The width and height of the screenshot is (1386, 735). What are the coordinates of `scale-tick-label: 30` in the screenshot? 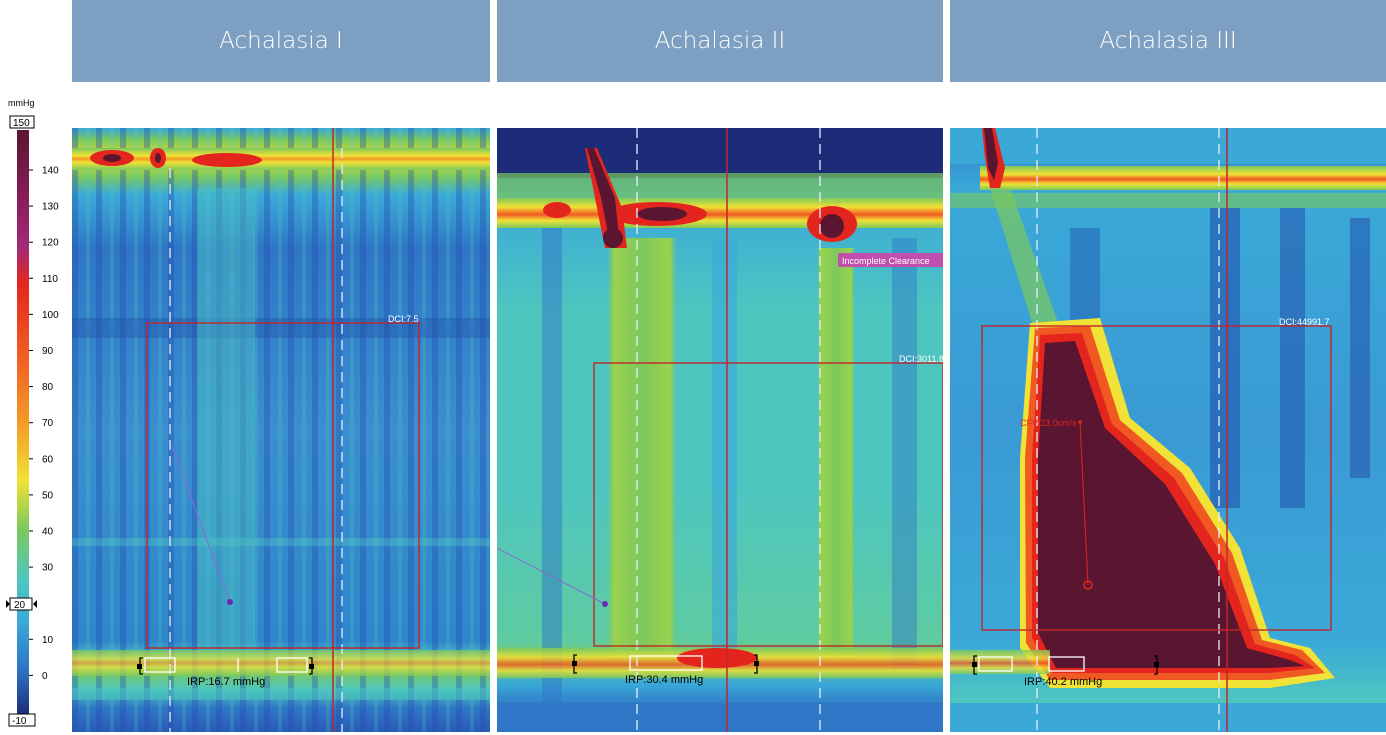 It's located at (48, 568).